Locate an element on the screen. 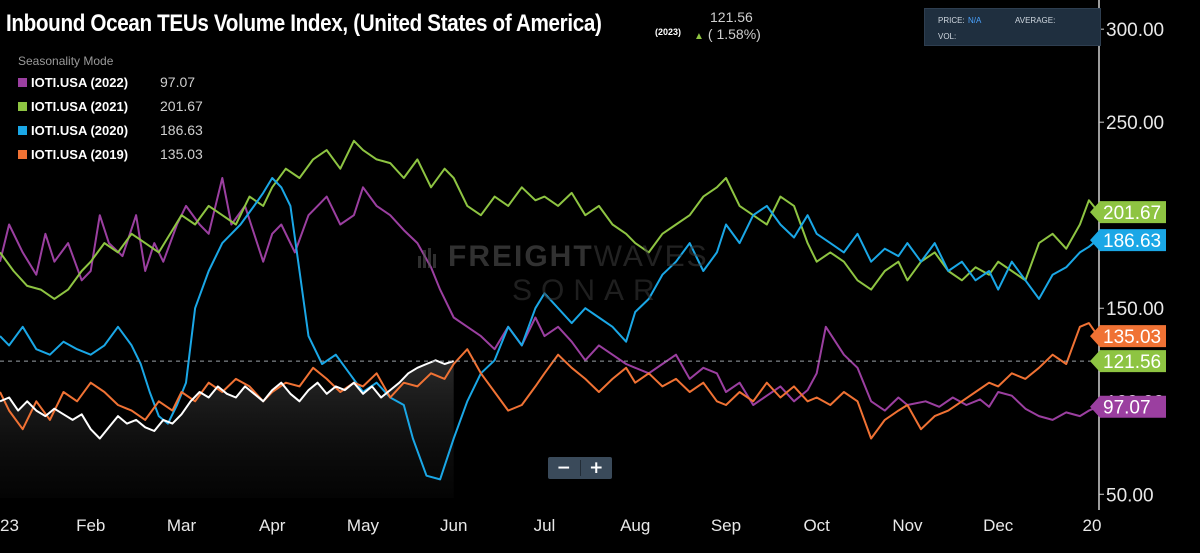  current-year-area-fill is located at coordinates (227, 429).